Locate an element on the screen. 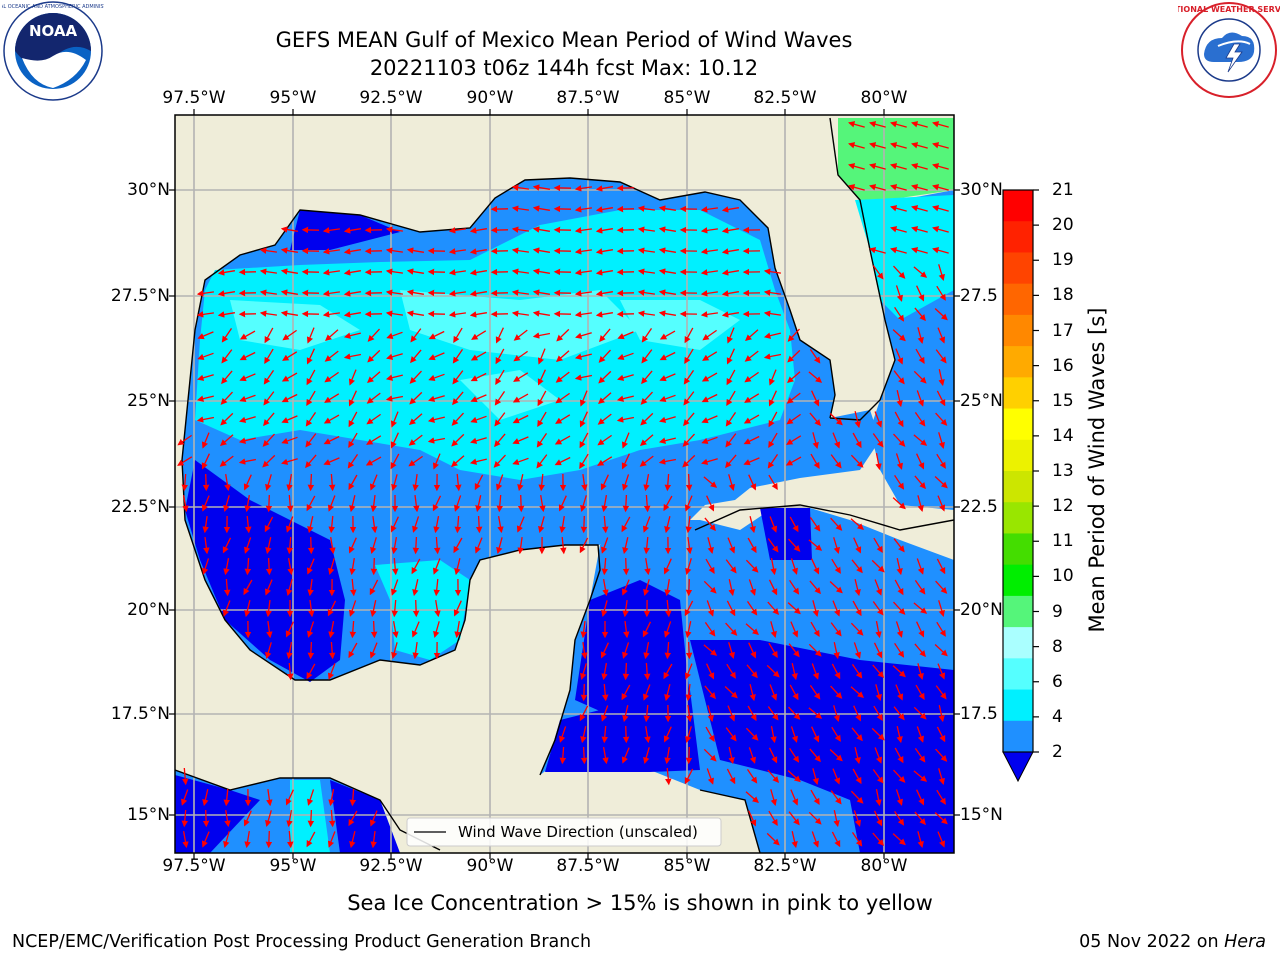  legend-label: Wind Wave Direction (unscaled) is located at coordinates (578, 832).